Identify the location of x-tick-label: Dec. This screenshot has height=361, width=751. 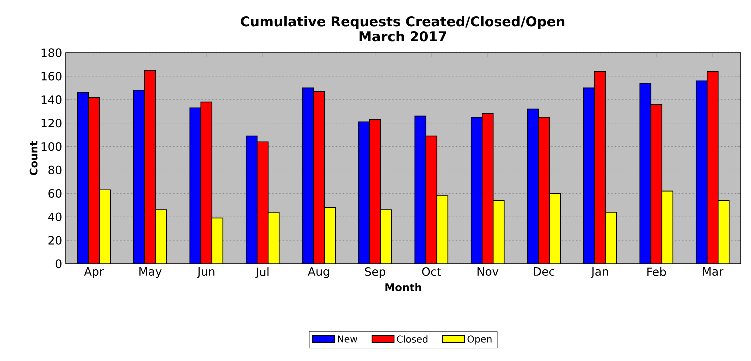
(544, 272).